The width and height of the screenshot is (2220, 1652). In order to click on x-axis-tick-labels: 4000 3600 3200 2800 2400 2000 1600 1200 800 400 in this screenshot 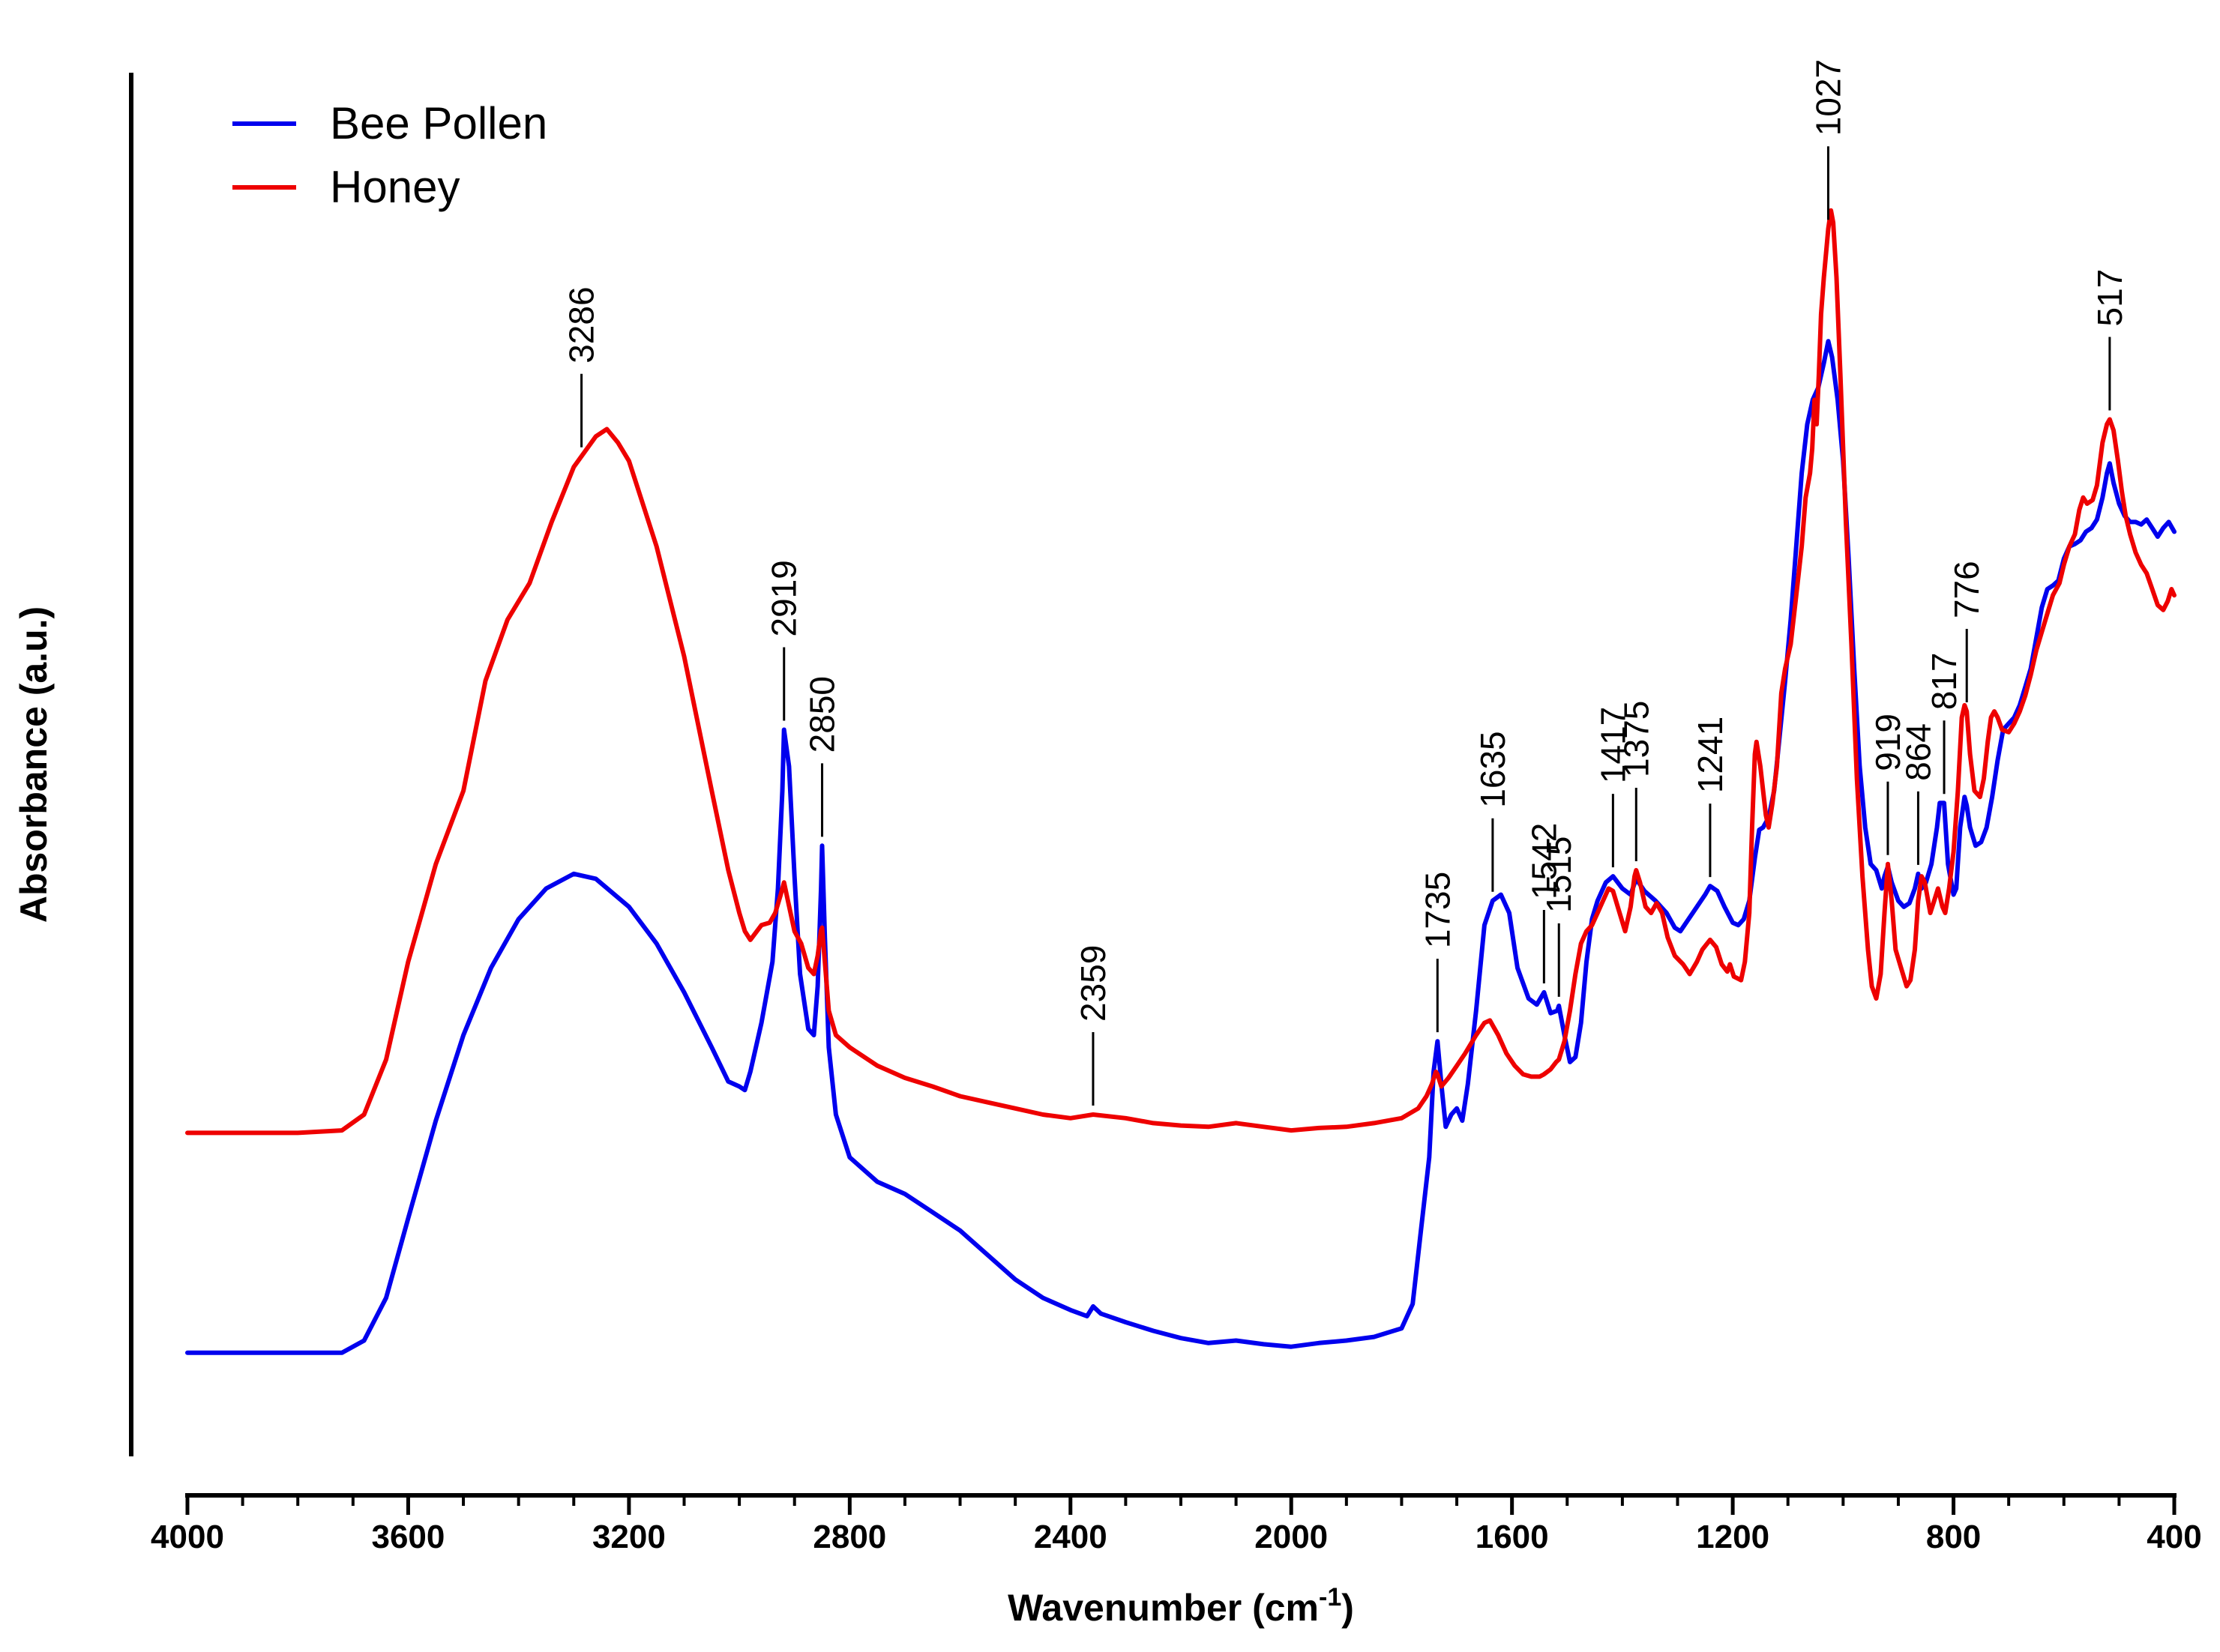, I will do `click(1176, 1537)`.